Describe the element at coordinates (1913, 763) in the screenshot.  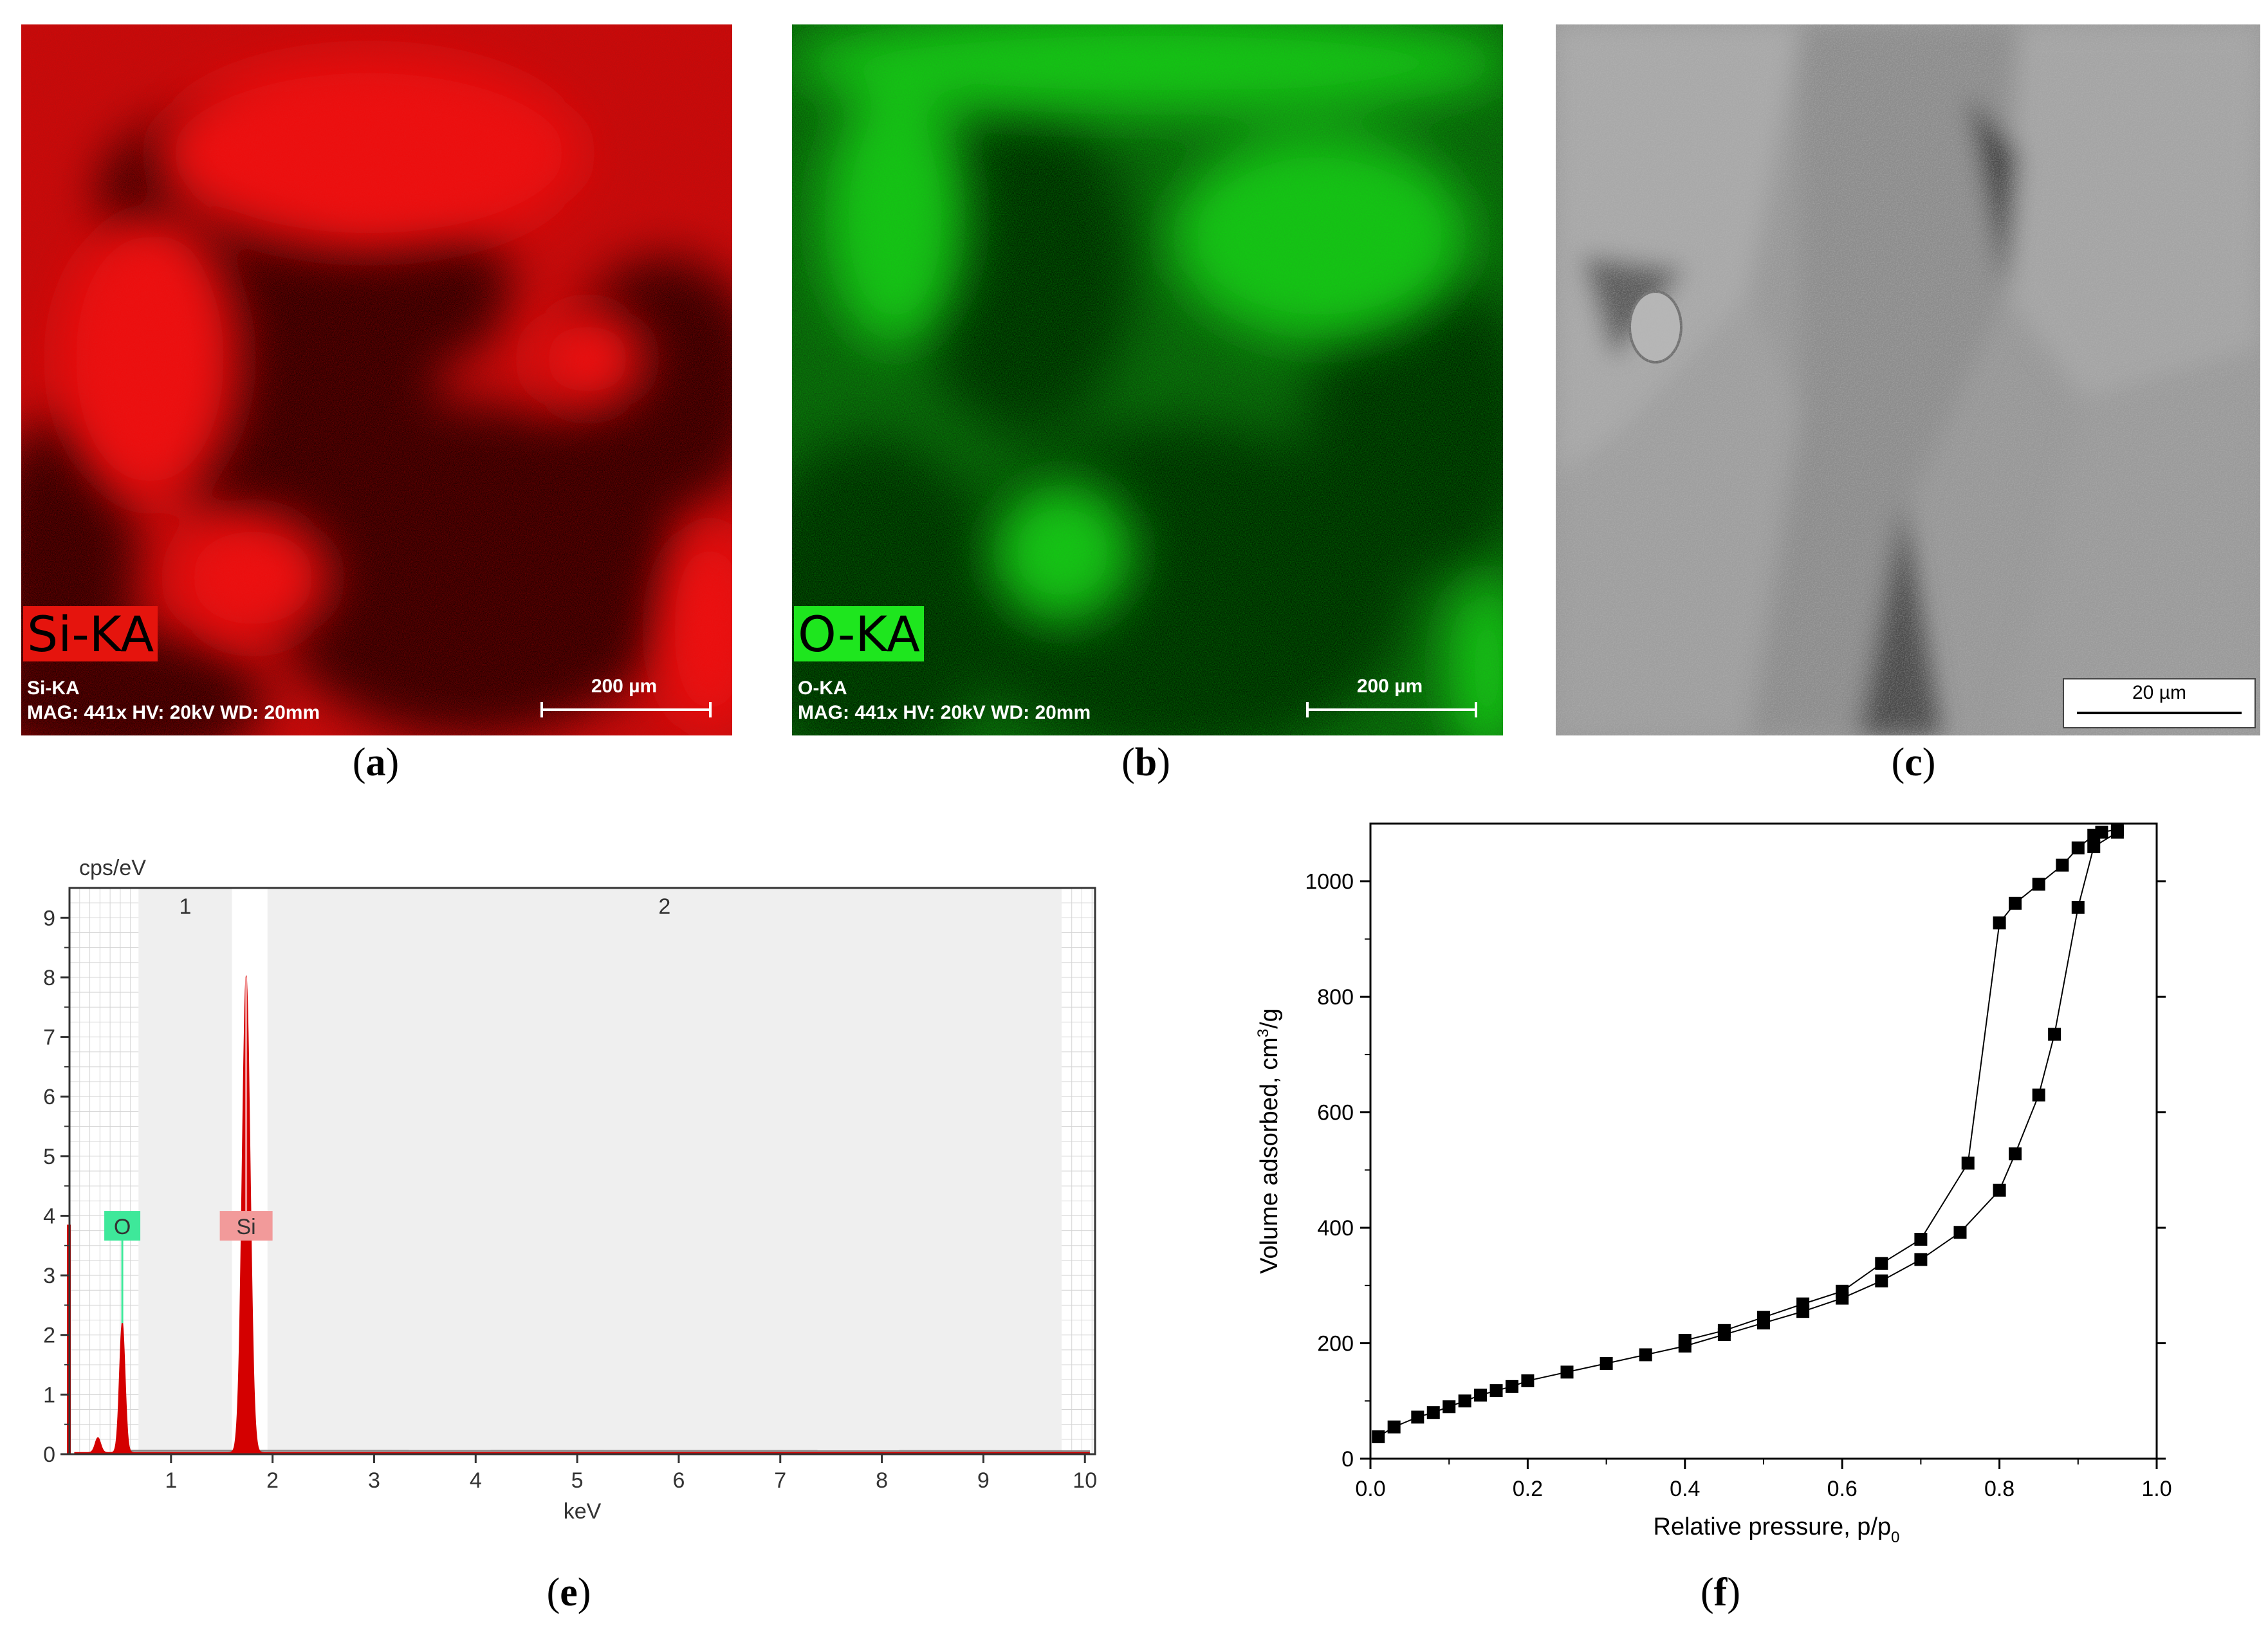
I see `panel-label-c: (c)` at that location.